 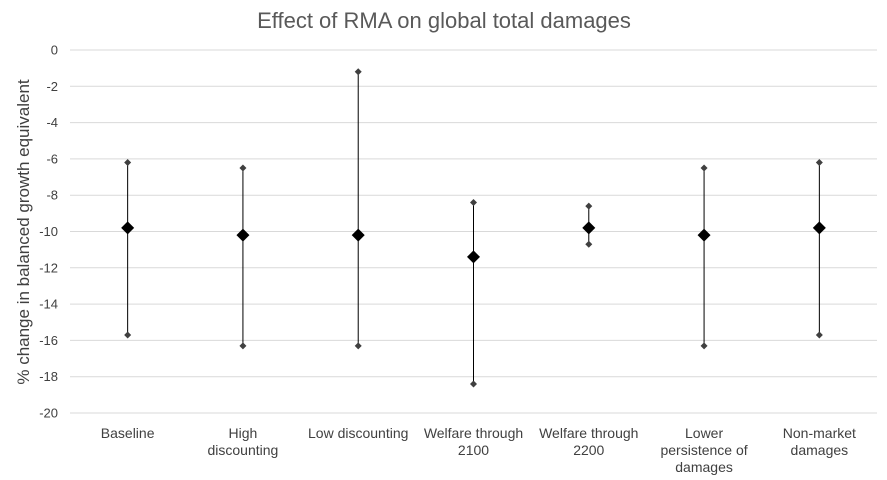 What do you see at coordinates (52, 86) in the screenshot?
I see `y-tick-label: -2` at bounding box center [52, 86].